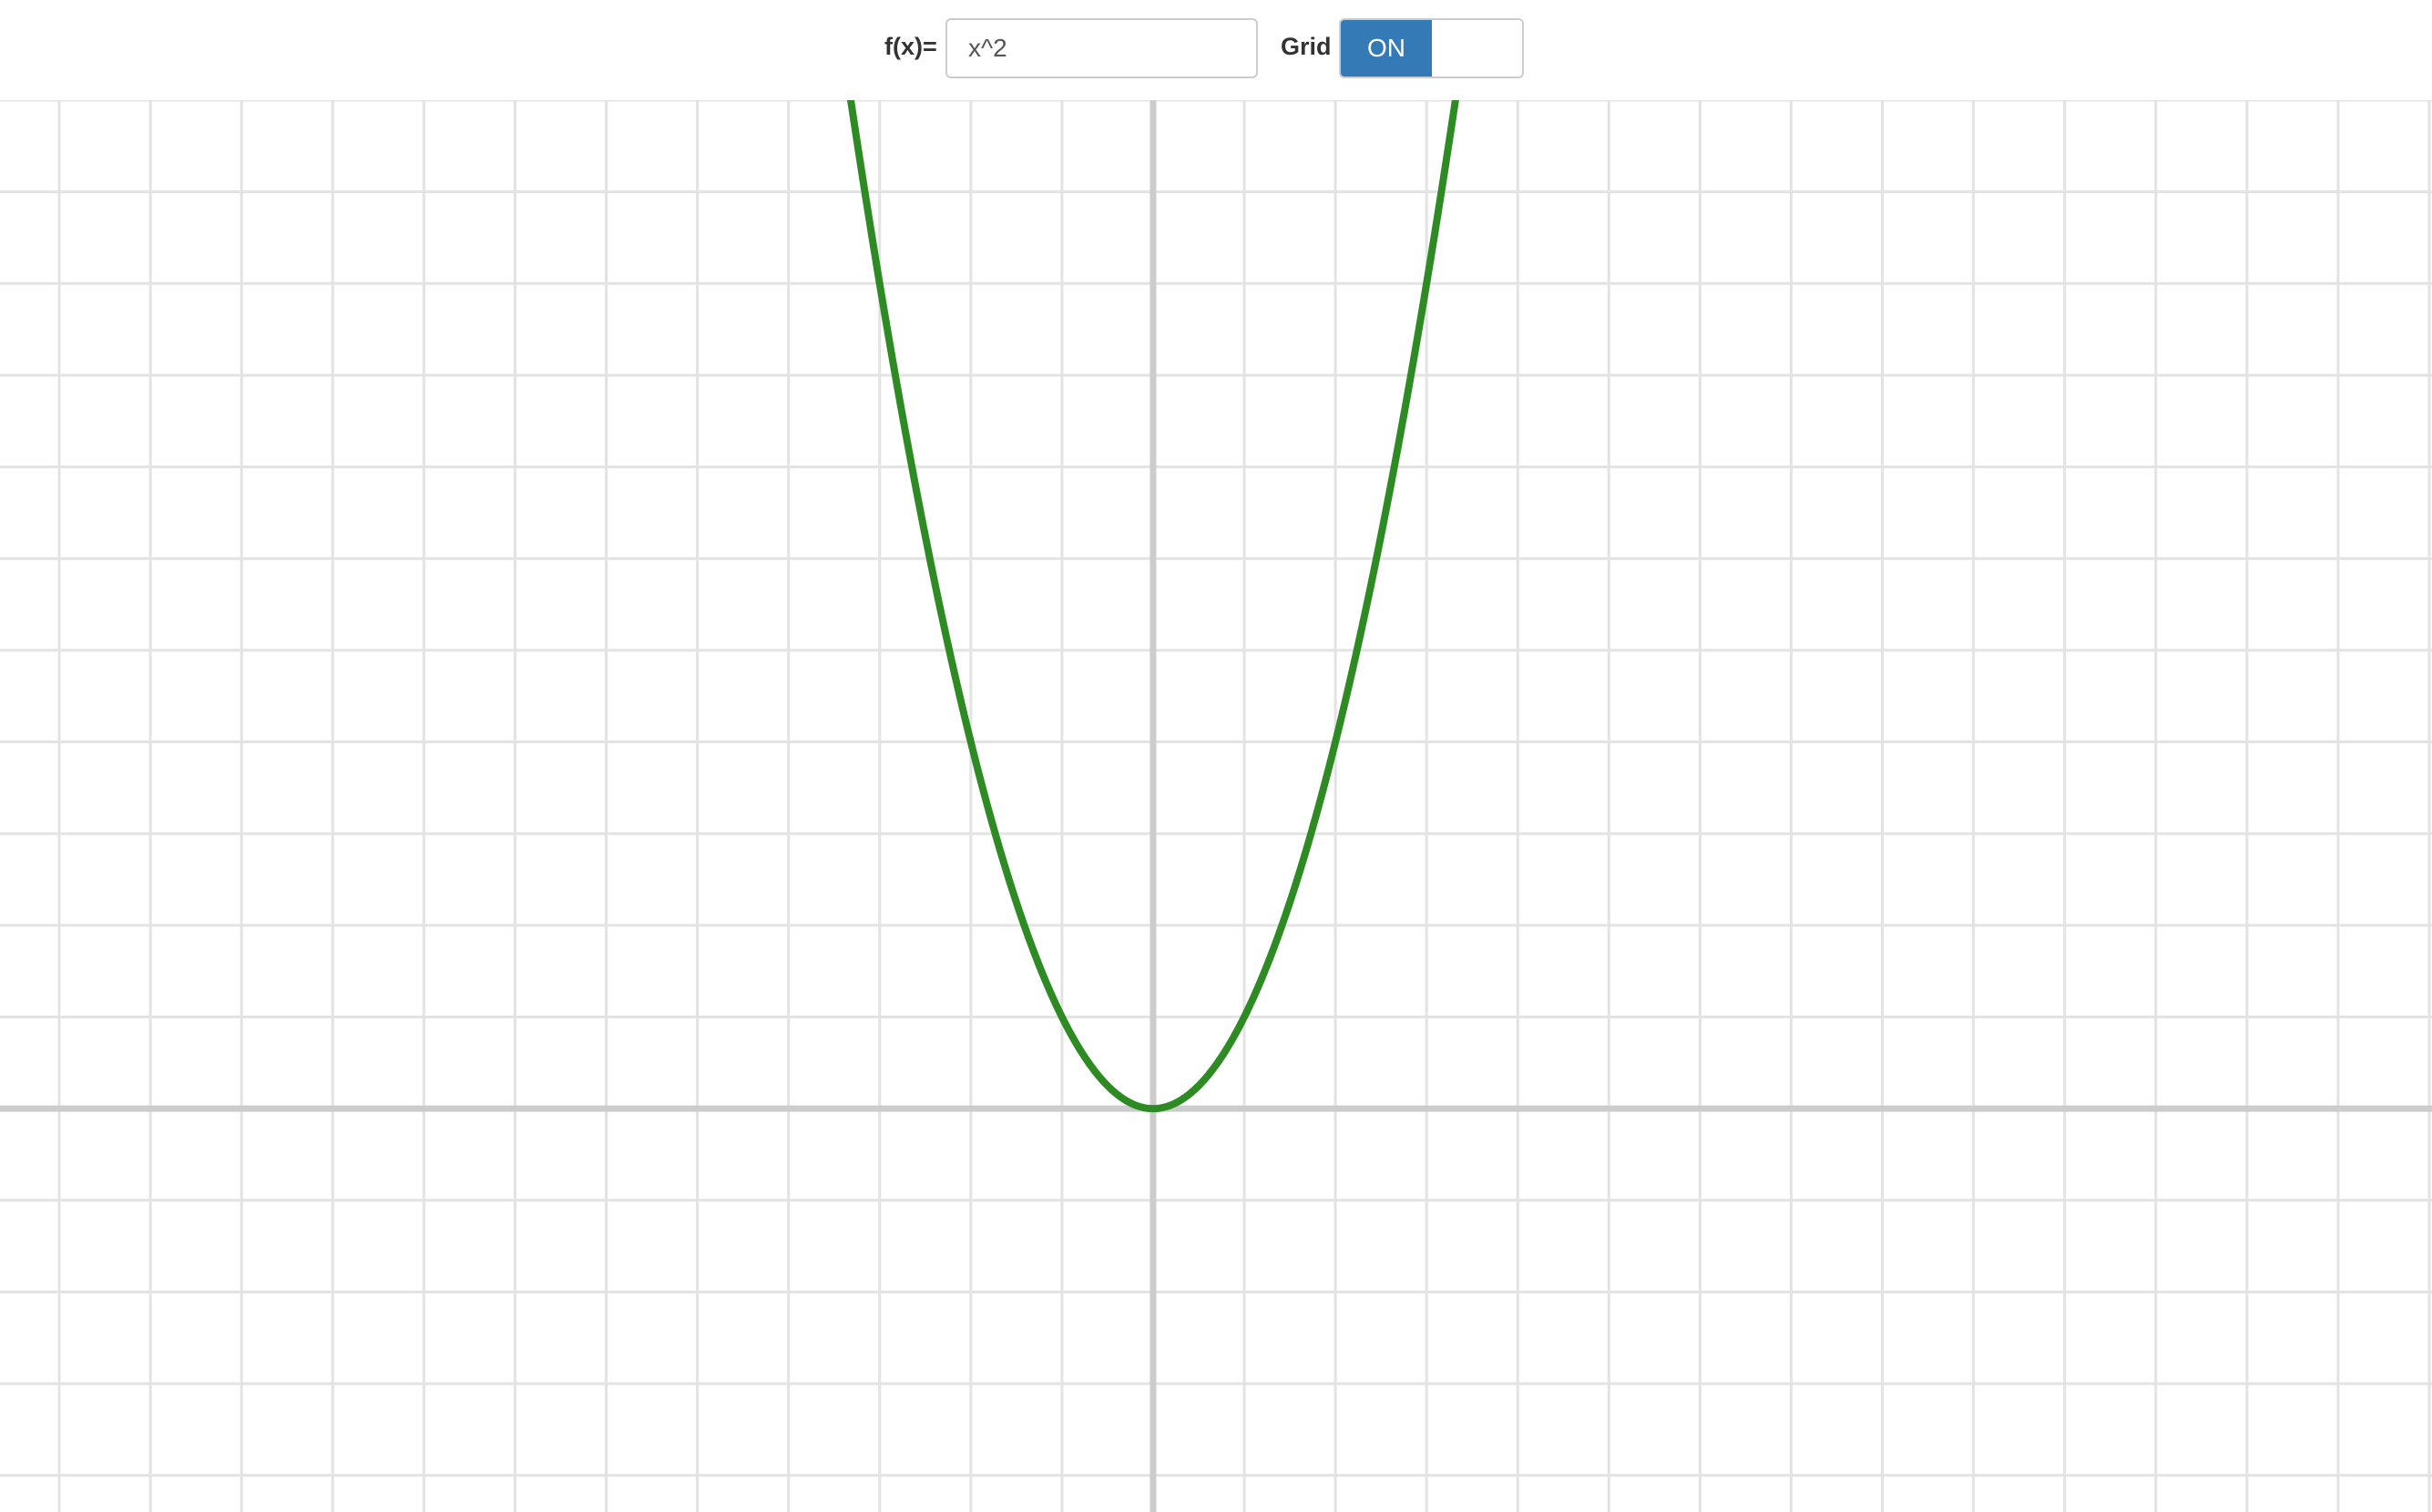  Describe the element at coordinates (1386, 49) in the screenshot. I see `grid-toggle-on: ON` at that location.